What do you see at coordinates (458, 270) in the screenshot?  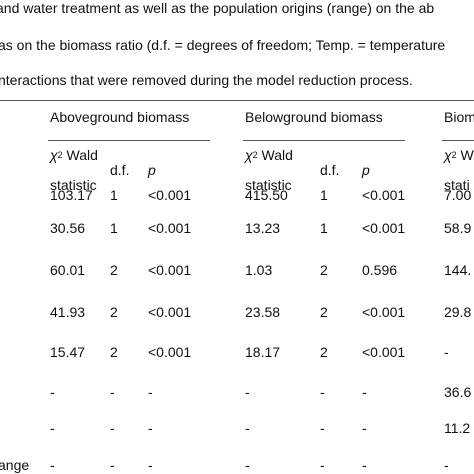 I see `cell: 144.` at bounding box center [458, 270].